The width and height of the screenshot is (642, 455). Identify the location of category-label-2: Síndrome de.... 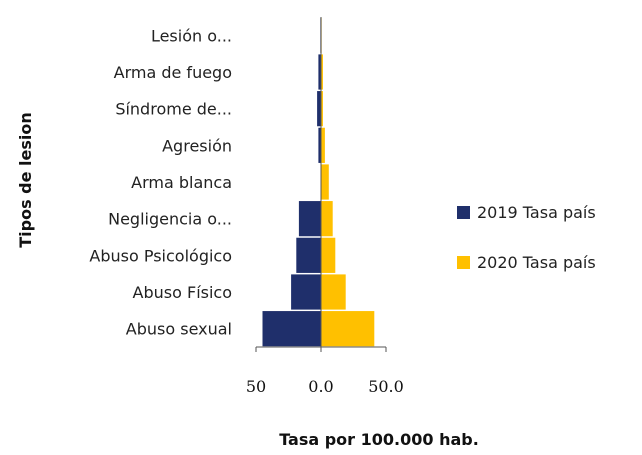
(173, 109).